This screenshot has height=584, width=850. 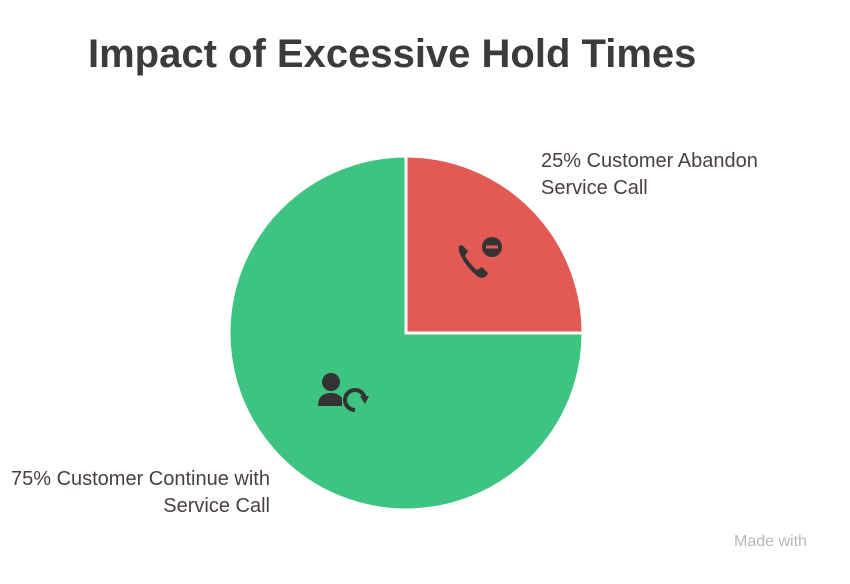 What do you see at coordinates (561, 161) in the screenshot?
I see `value-label: 25%` at bounding box center [561, 161].